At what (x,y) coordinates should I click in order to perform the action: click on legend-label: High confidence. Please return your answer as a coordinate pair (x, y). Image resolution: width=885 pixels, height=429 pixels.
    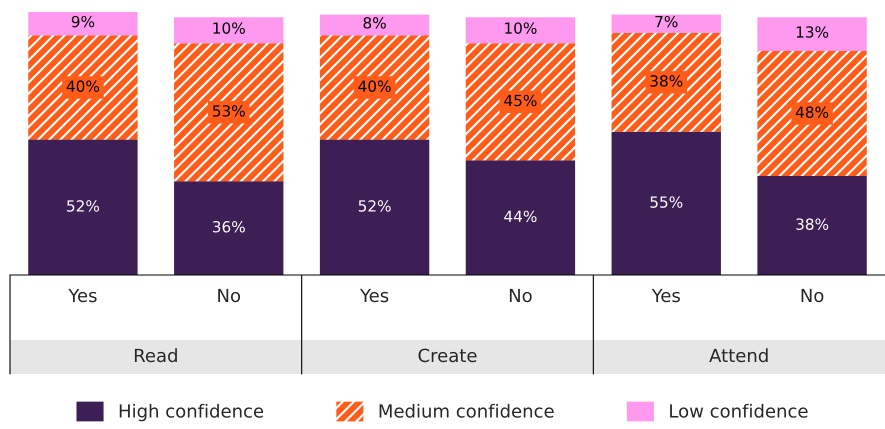
    Looking at the image, I should click on (192, 413).